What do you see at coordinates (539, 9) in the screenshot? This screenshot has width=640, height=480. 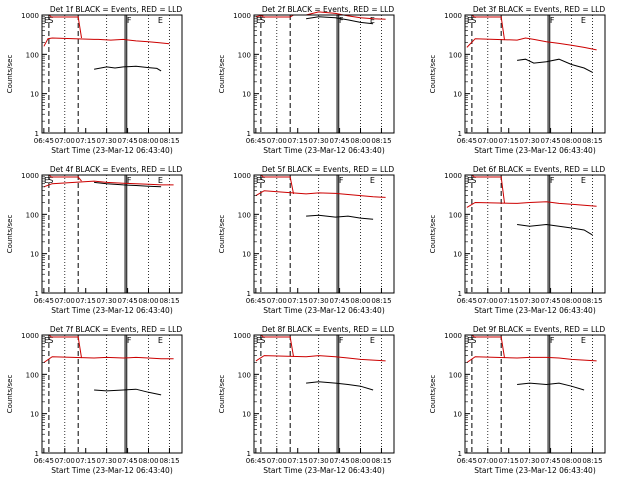 I see `chart-title: Det 3f BLACK = Events, RED = LLD` at bounding box center [539, 9].